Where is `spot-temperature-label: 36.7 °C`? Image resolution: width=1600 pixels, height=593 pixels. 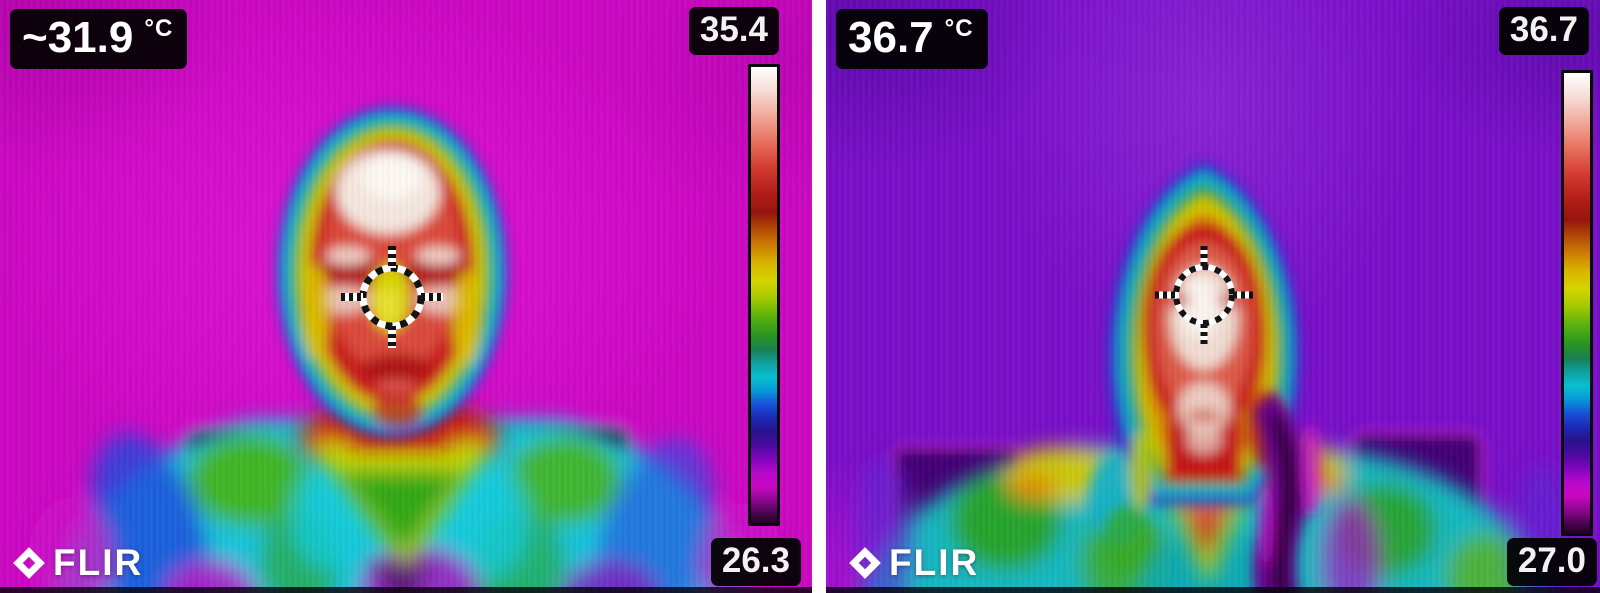 spot-temperature-label: 36.7 °C is located at coordinates (912, 39).